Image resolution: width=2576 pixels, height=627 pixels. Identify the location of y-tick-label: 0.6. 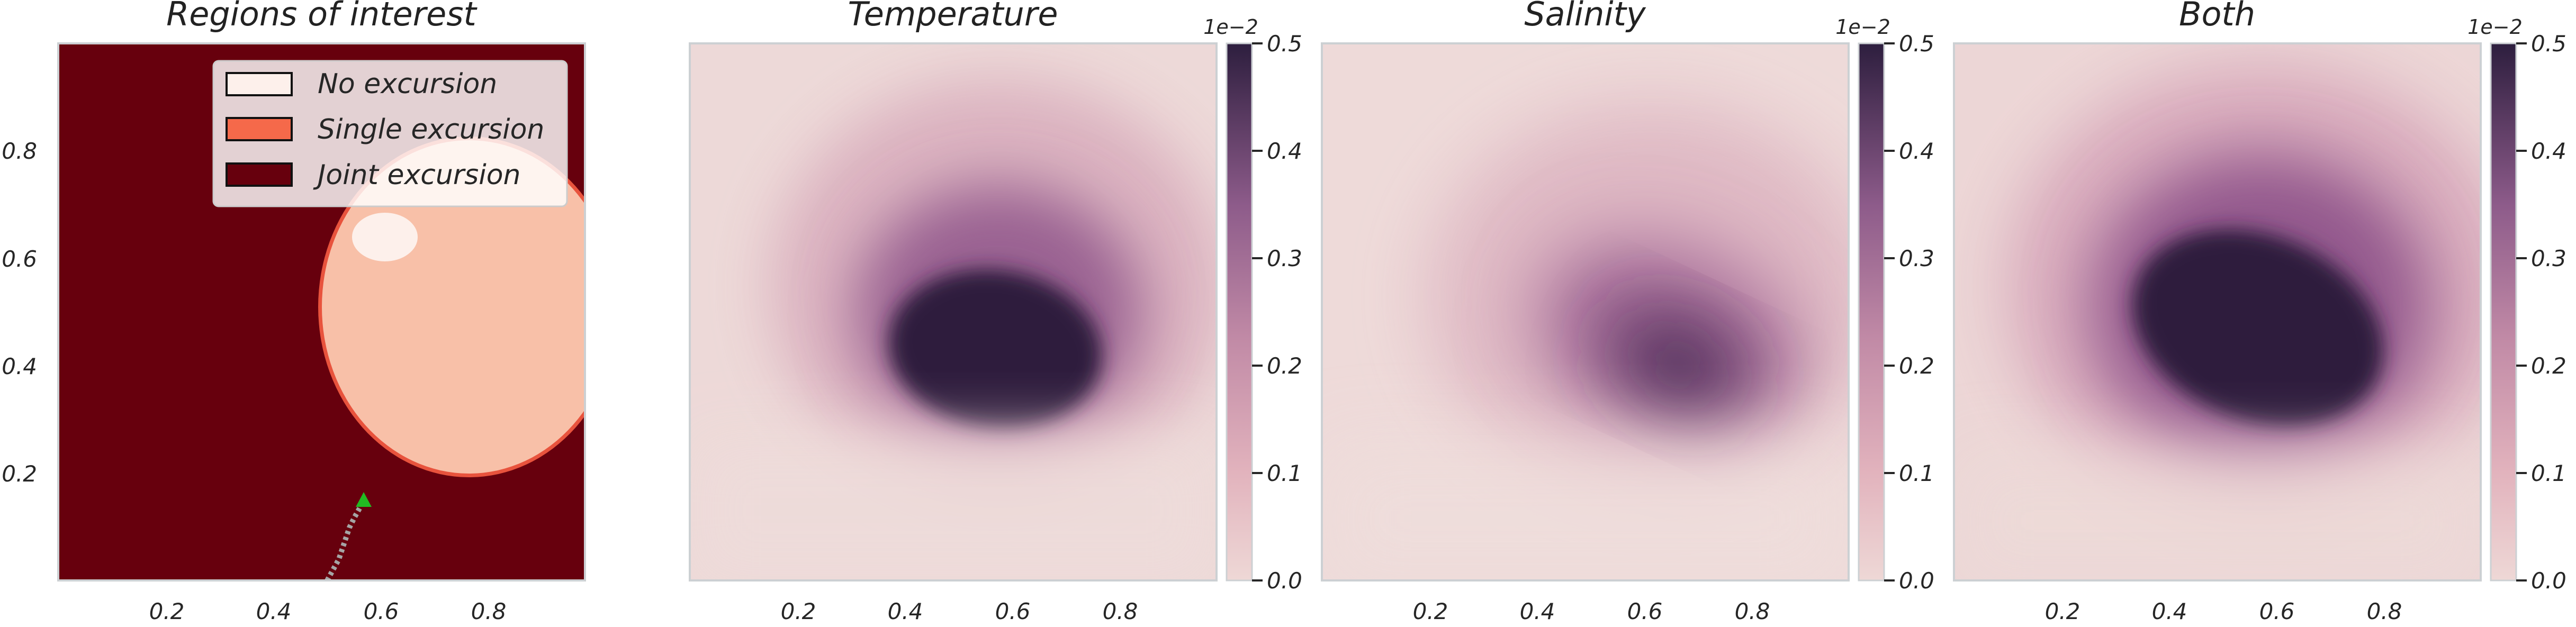
(20, 259).